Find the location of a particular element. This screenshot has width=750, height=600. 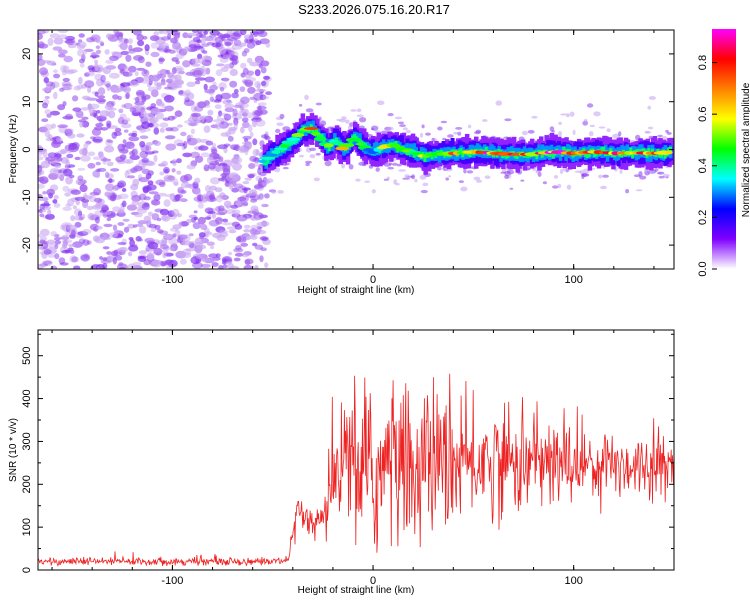

snr-y-tick-label: 400 is located at coordinates (27, 398).